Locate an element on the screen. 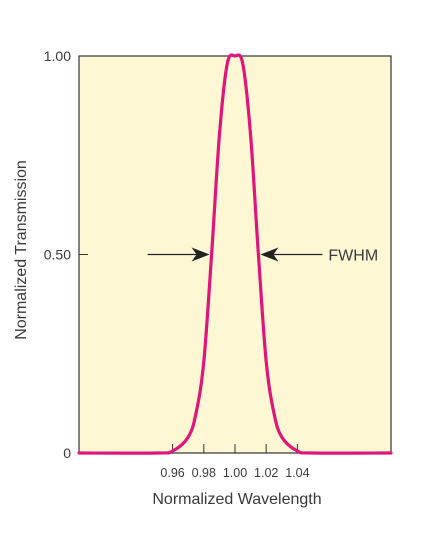 The width and height of the screenshot is (445, 538). x-tick-label: 1.02 is located at coordinates (266, 473).